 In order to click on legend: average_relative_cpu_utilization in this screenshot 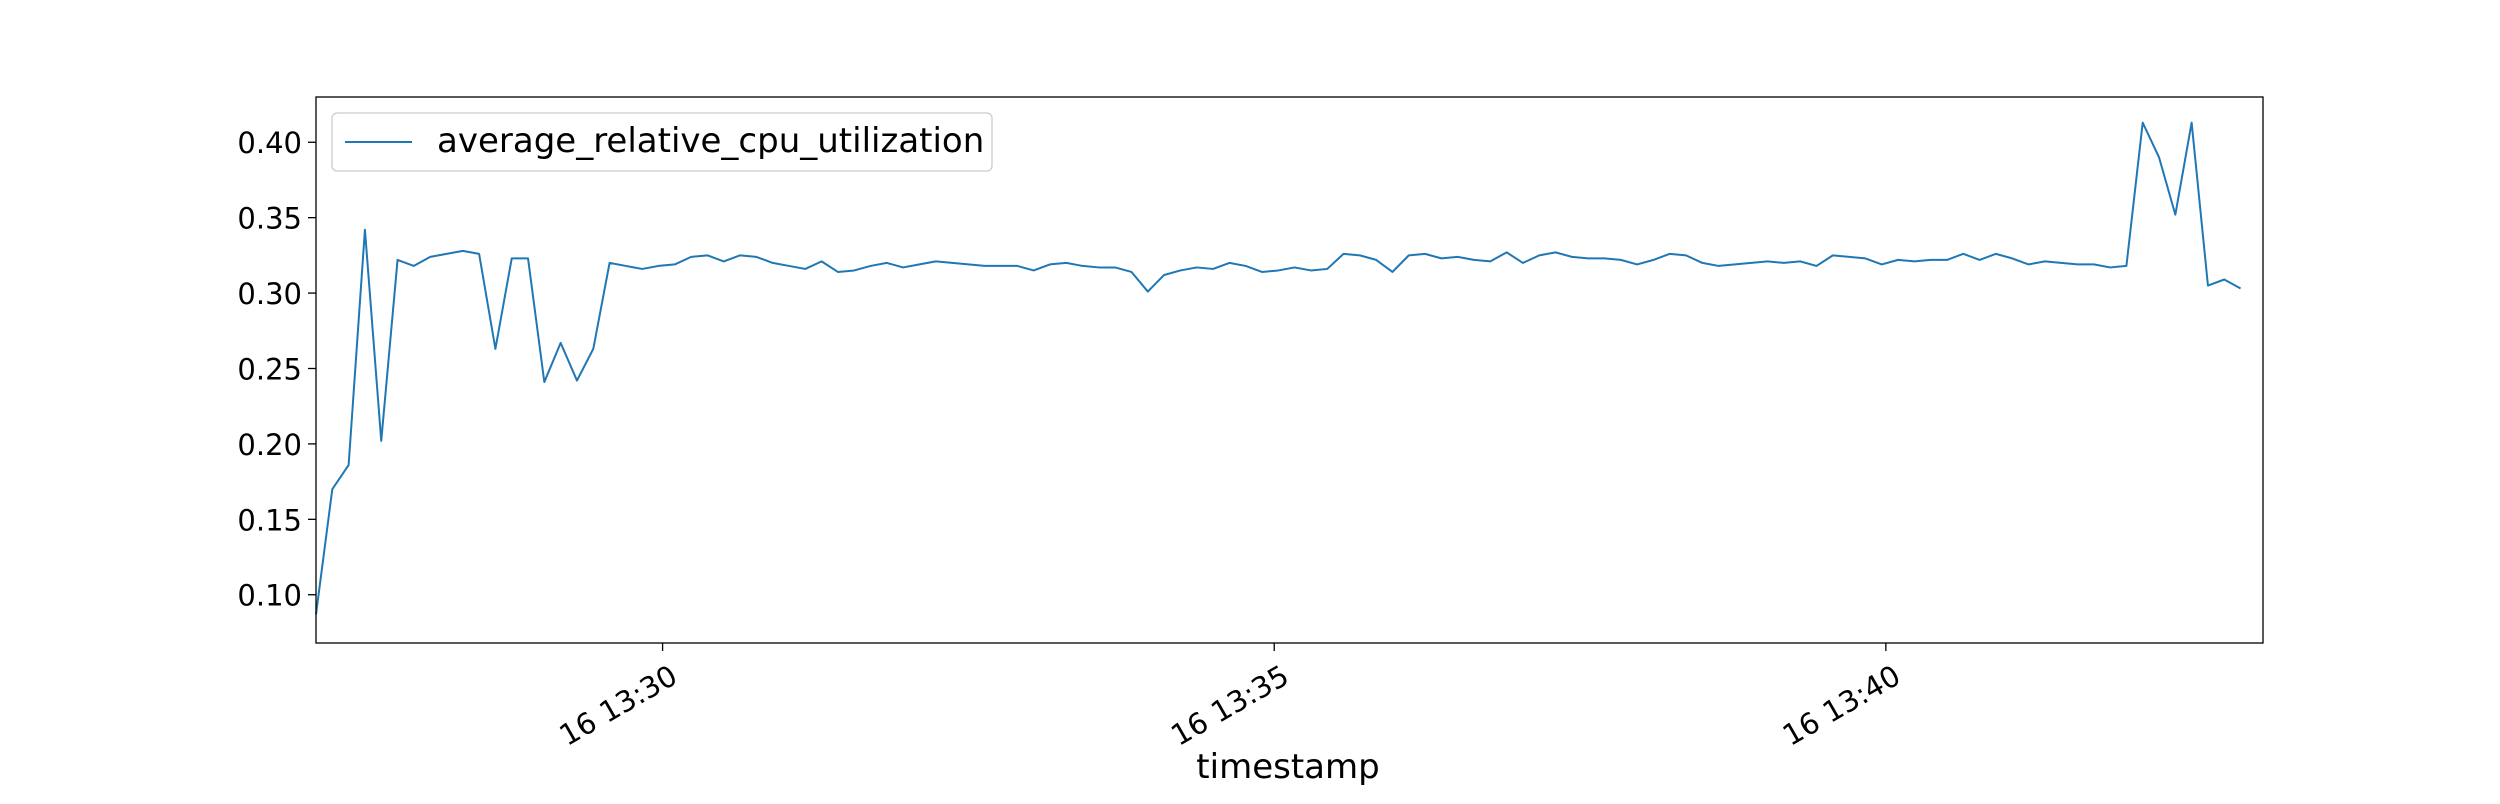, I will do `click(662, 142)`.